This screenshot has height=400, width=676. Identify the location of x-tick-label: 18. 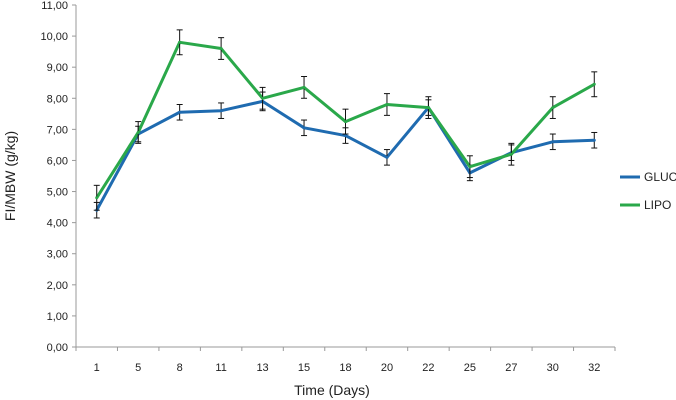
(345, 368).